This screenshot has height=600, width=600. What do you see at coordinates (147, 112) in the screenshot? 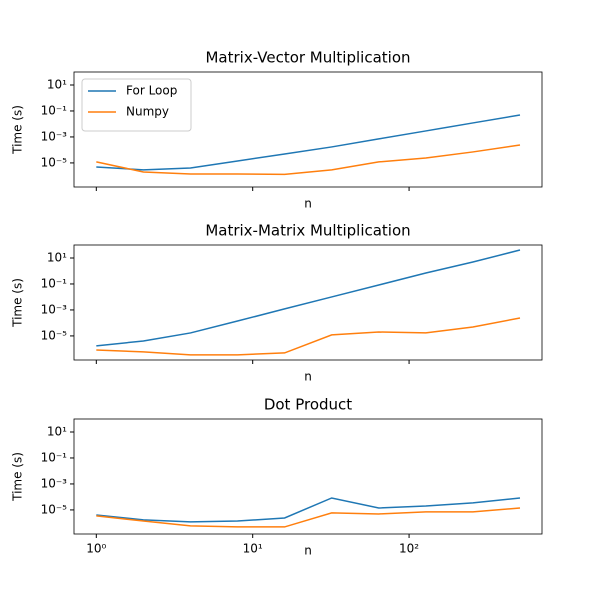
I see `legend-label: Numpy` at bounding box center [147, 112].